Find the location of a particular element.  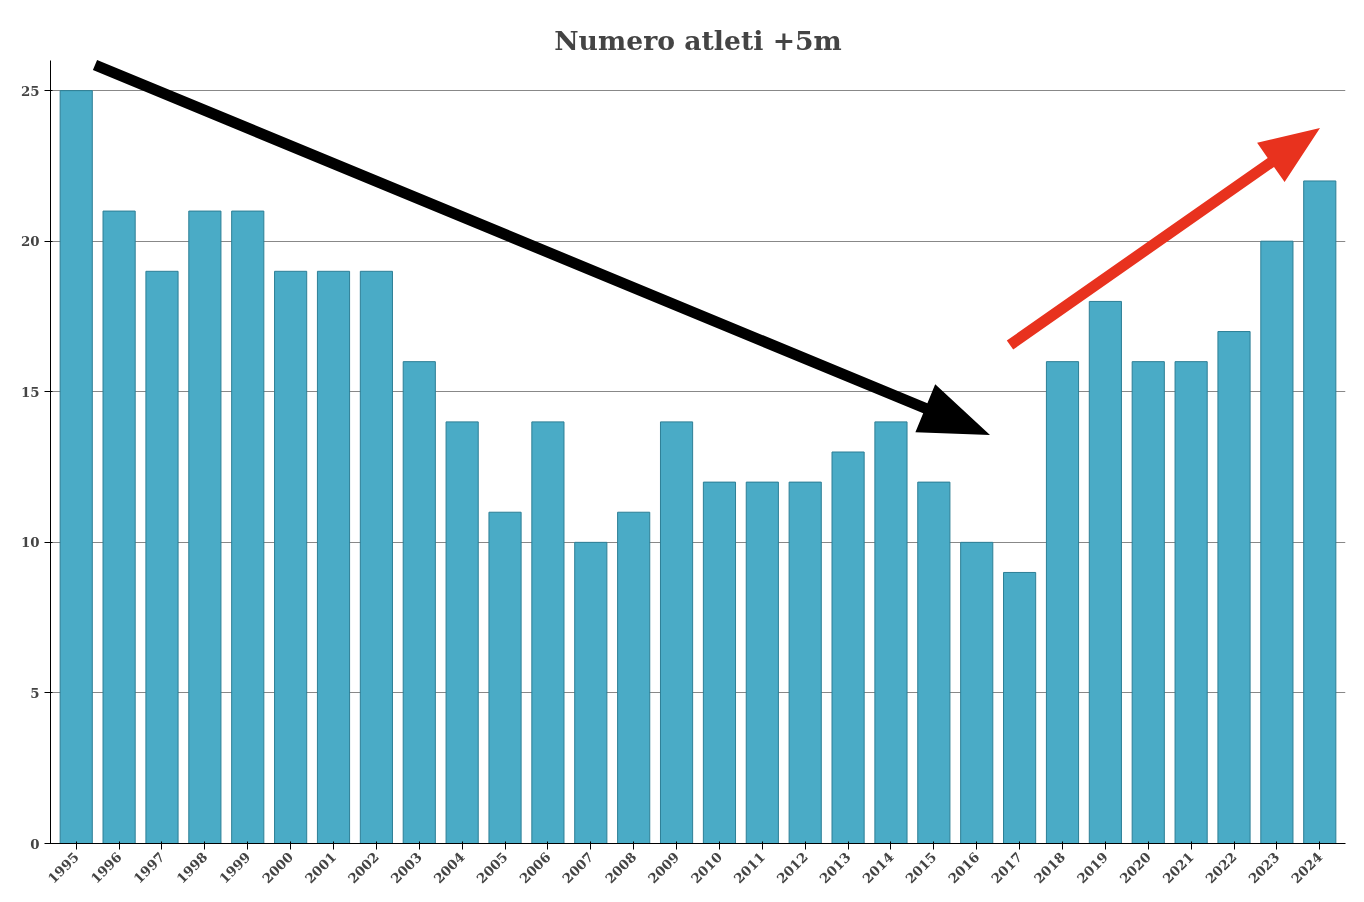

y-tick-label: 0 is located at coordinates (35, 843).